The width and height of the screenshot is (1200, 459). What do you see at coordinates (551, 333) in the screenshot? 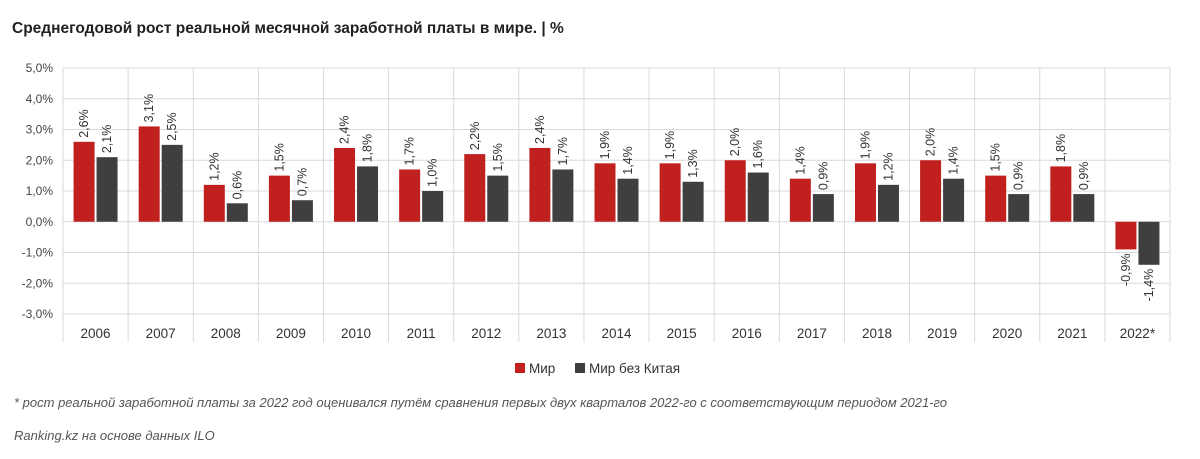
I see `x-category-label: 2013` at bounding box center [551, 333].